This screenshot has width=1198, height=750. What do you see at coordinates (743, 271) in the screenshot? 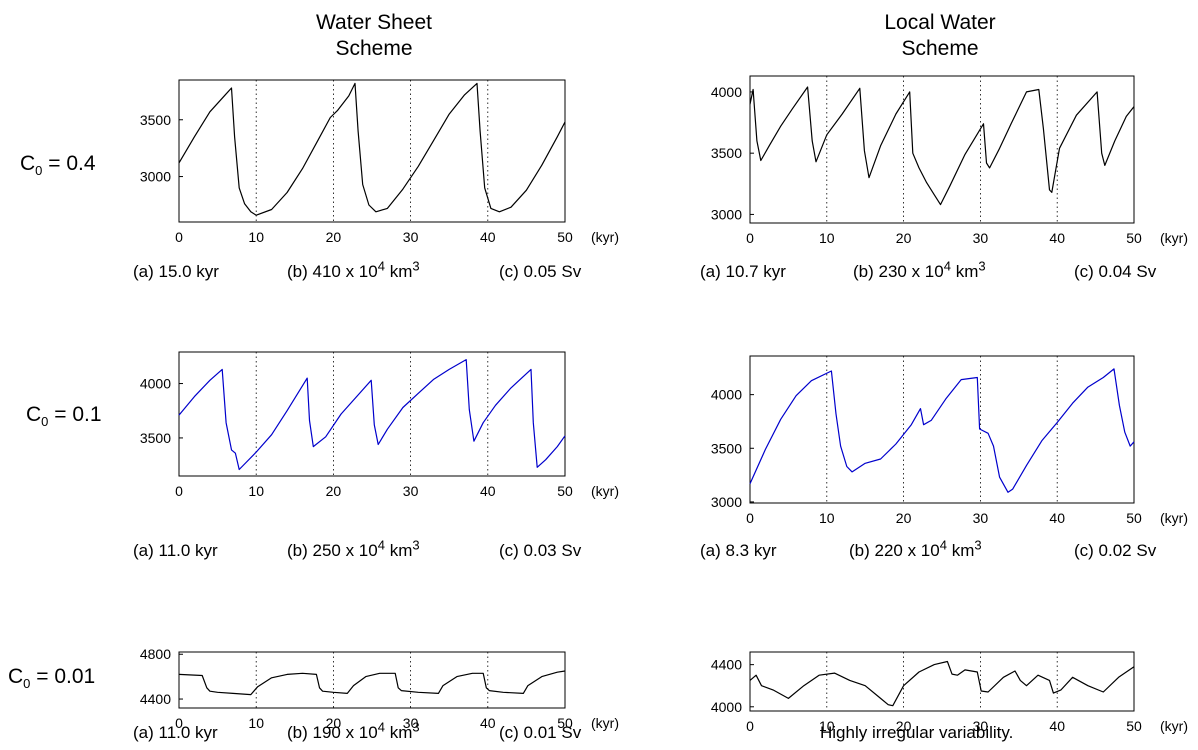
I see `stat-period: (a) 10.7 kyr` at bounding box center [743, 271].